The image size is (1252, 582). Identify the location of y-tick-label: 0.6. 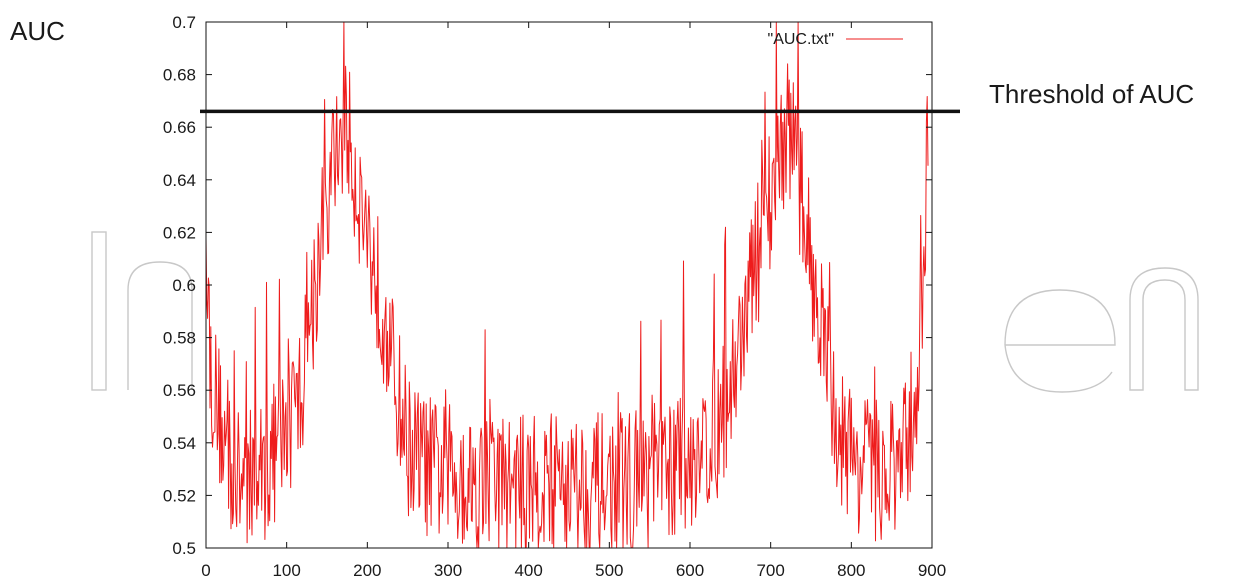
(184, 285).